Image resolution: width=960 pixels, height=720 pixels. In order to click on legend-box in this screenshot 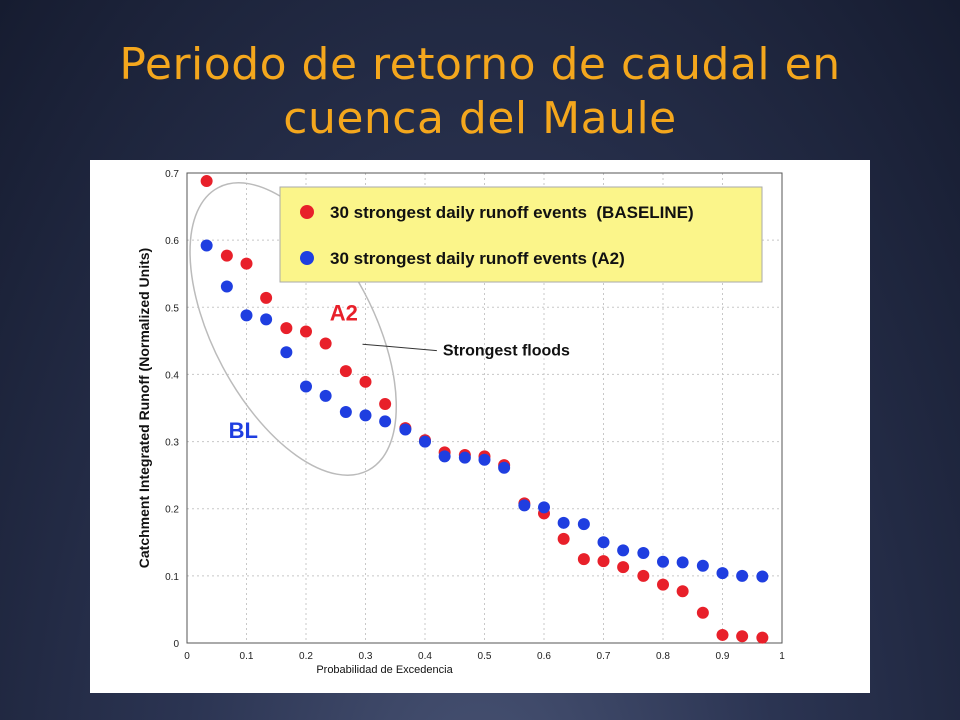, I will do `click(521, 234)`.